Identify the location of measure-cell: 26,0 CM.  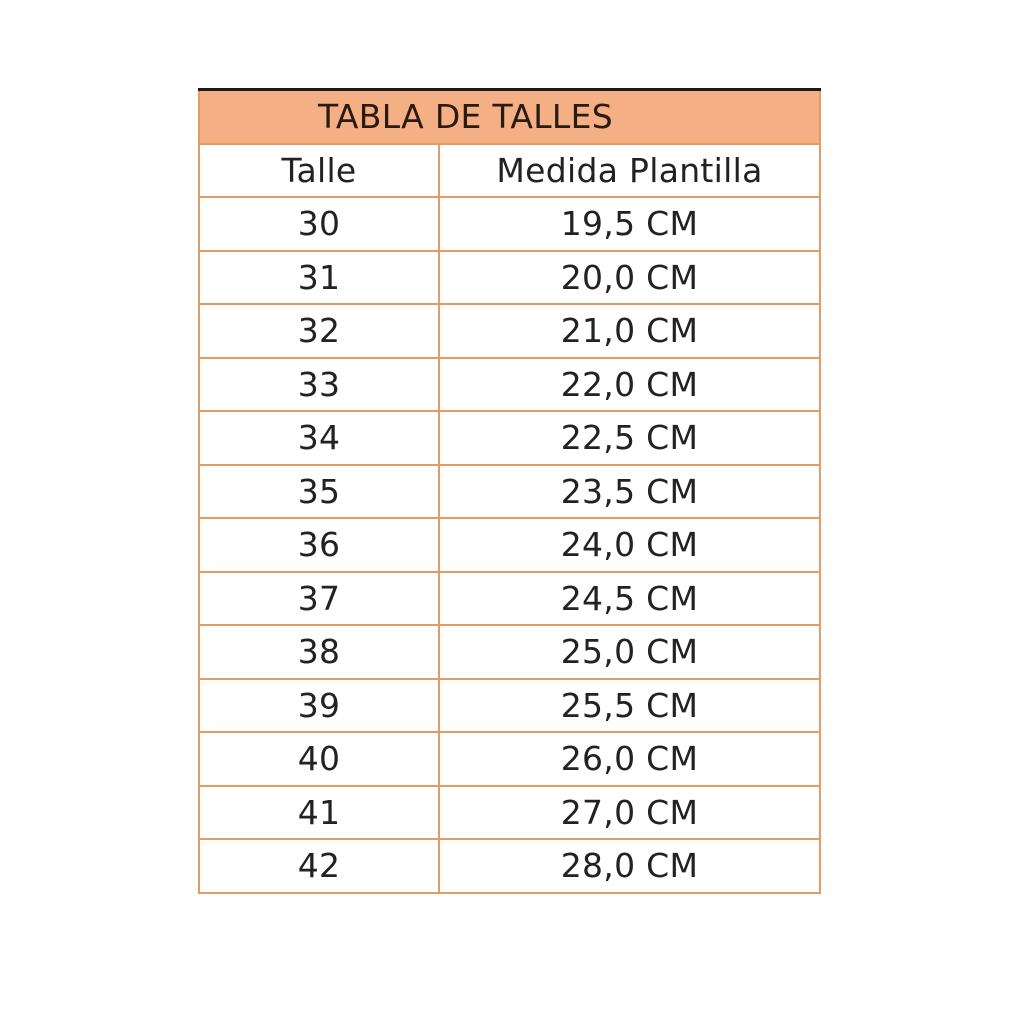
(629, 759).